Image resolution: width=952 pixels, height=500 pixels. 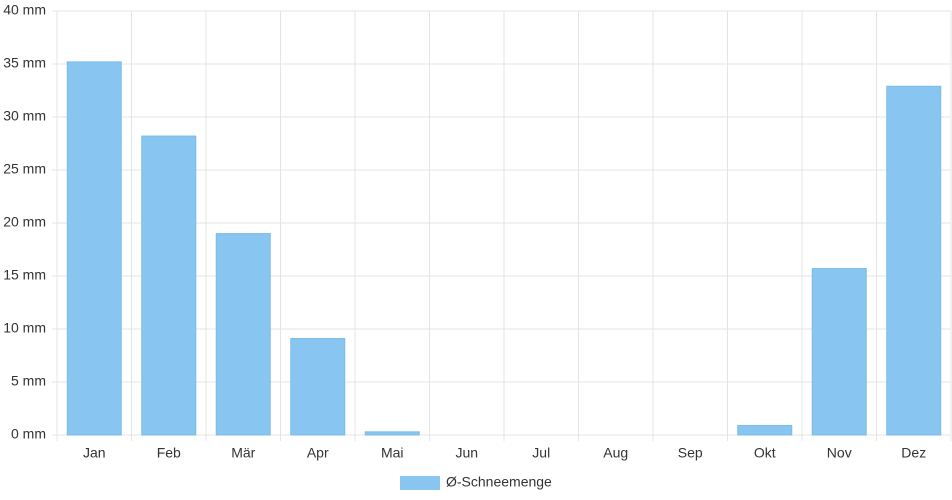 I want to click on x-tick-label: Aug, so click(x=615, y=453).